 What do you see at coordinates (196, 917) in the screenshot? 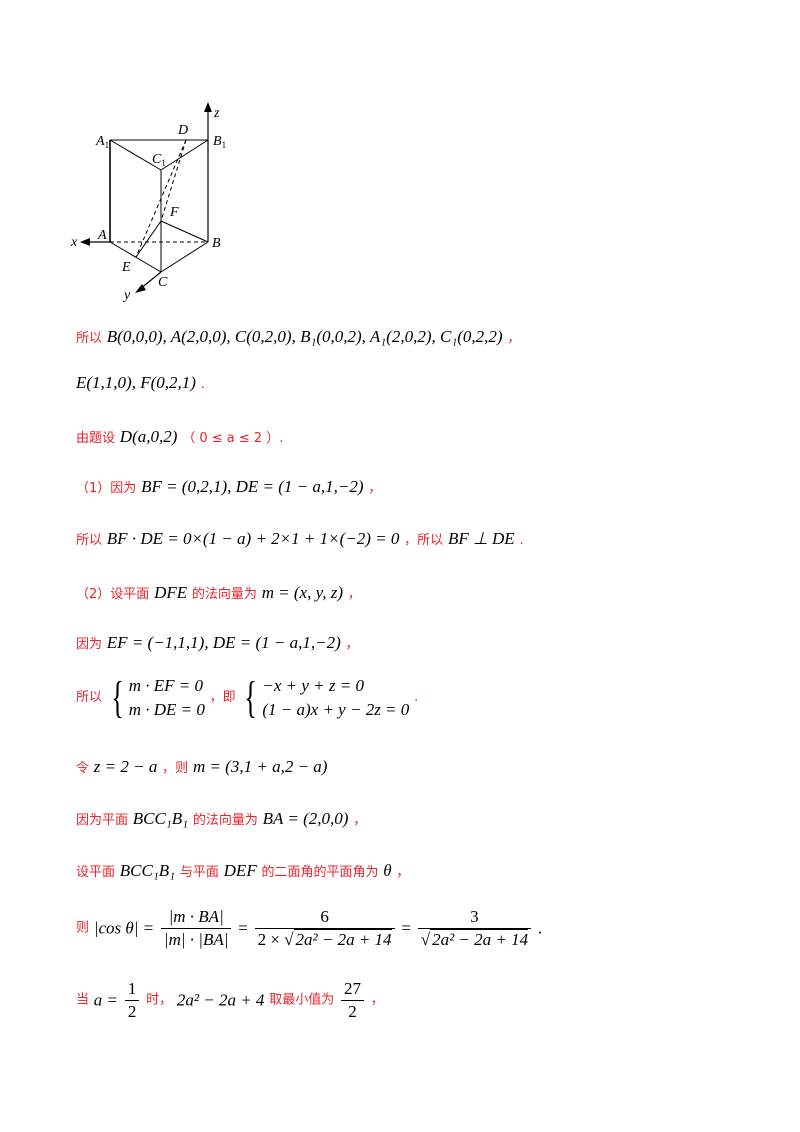
I see `fraction-1-numerator: |m · BA|` at bounding box center [196, 917].